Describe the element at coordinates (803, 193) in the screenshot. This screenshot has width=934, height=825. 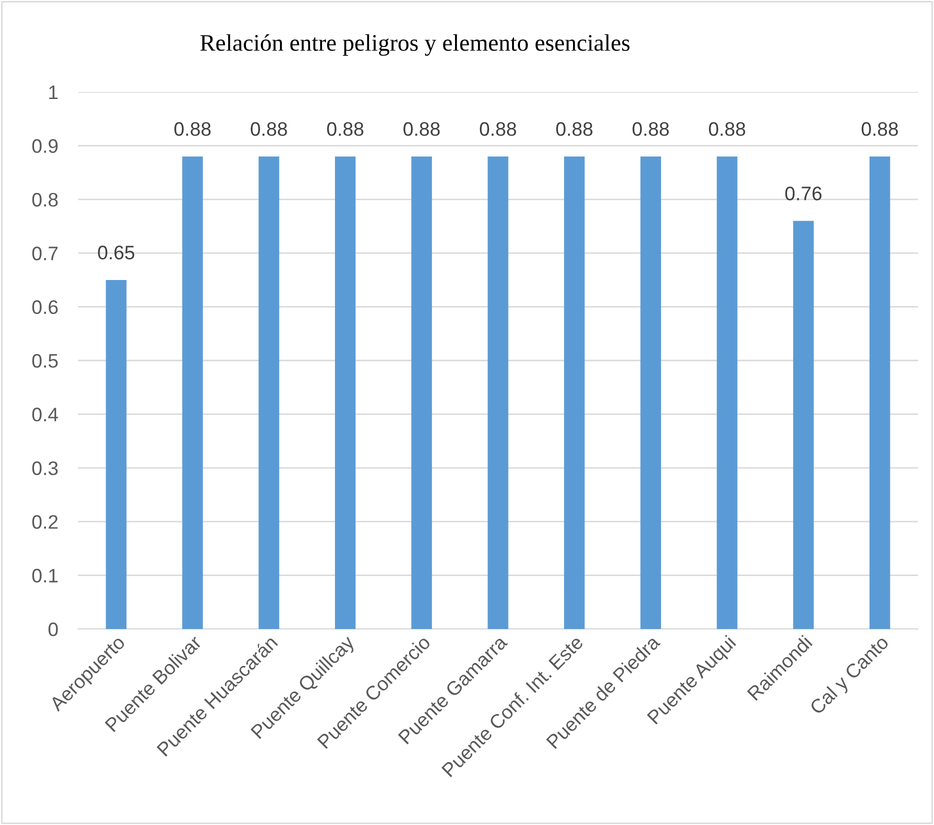
I see `data-label: 0.76` at that location.